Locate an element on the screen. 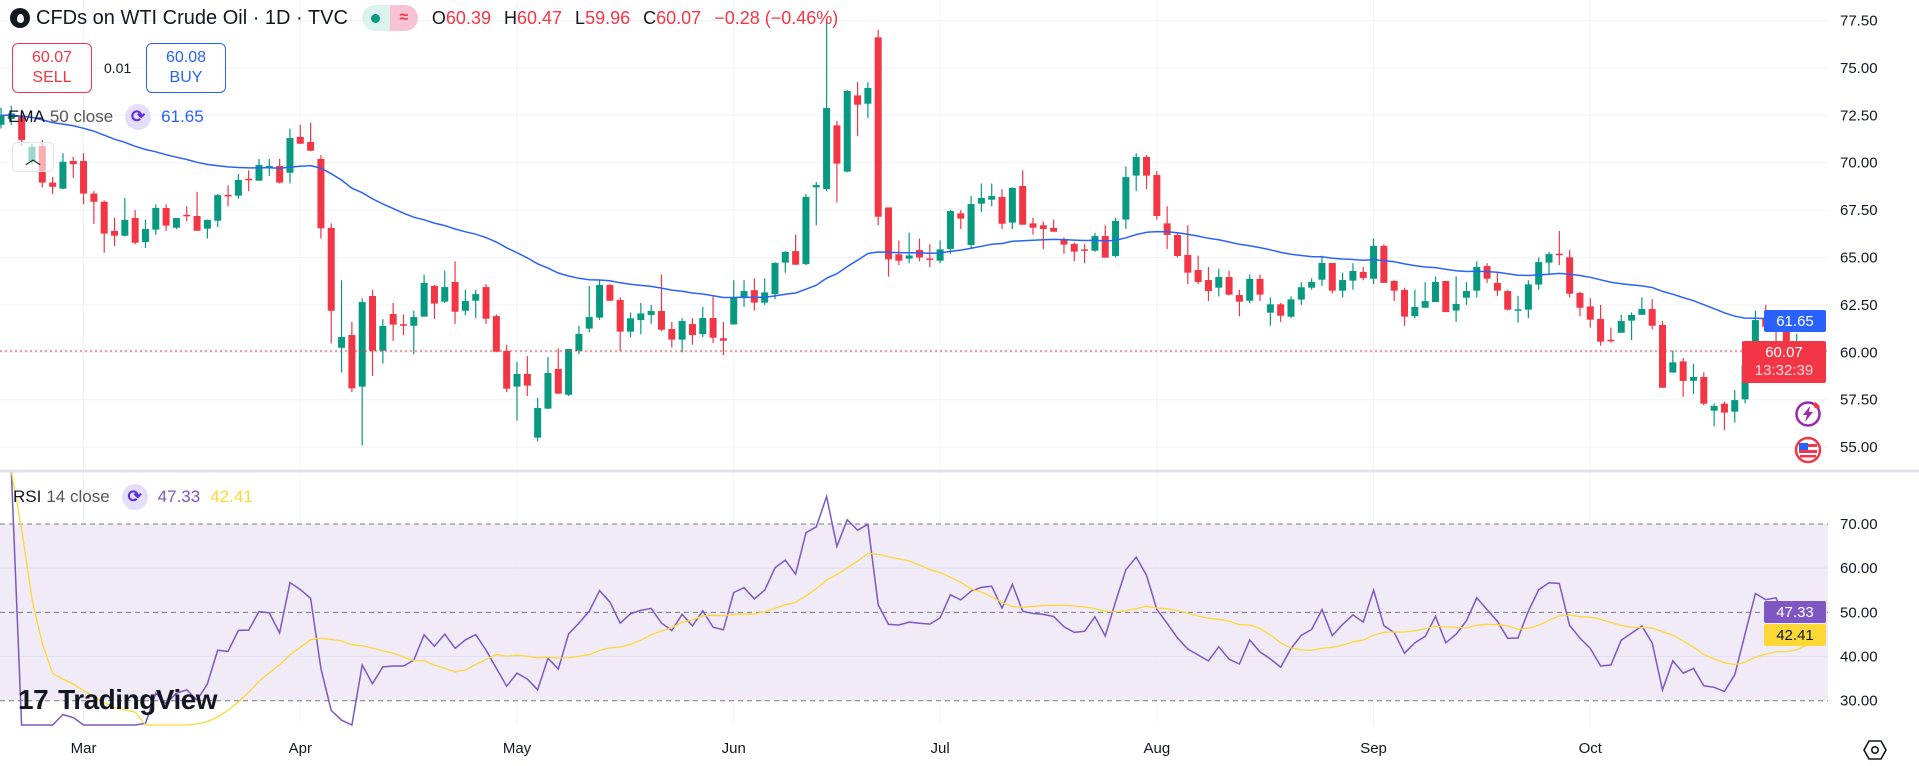  delayed-data-icon: ≈ is located at coordinates (403, 18).